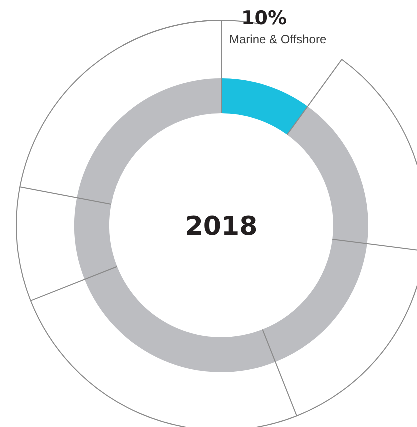  I want to click on data-label: 10%, so click(264, 19).